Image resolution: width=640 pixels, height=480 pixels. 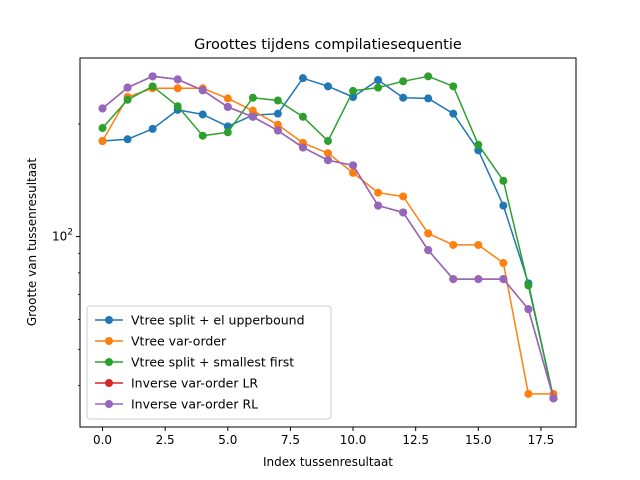 I want to click on legend-item: Vtree split + smallest first, so click(x=194, y=362).